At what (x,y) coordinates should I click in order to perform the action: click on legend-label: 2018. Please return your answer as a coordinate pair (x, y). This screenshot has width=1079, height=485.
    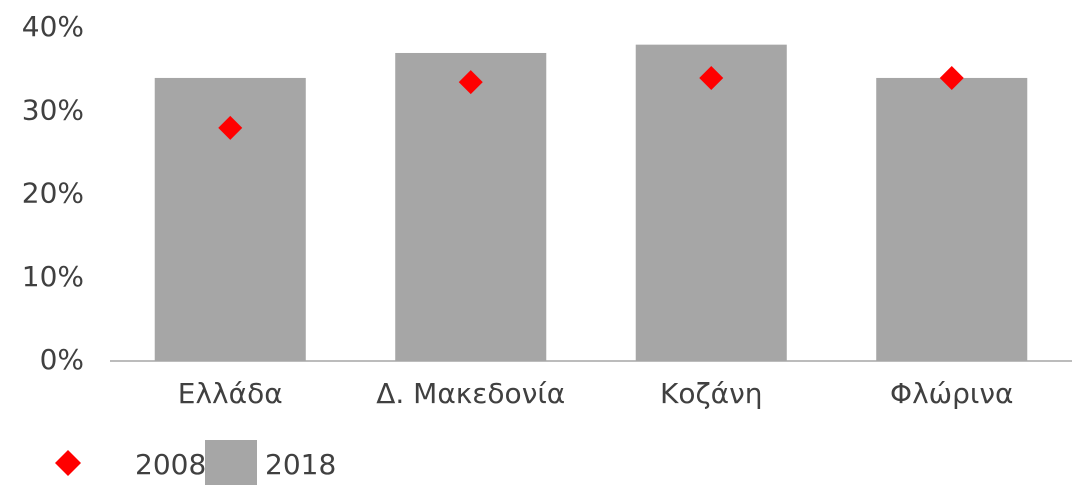
    Looking at the image, I should click on (300, 464).